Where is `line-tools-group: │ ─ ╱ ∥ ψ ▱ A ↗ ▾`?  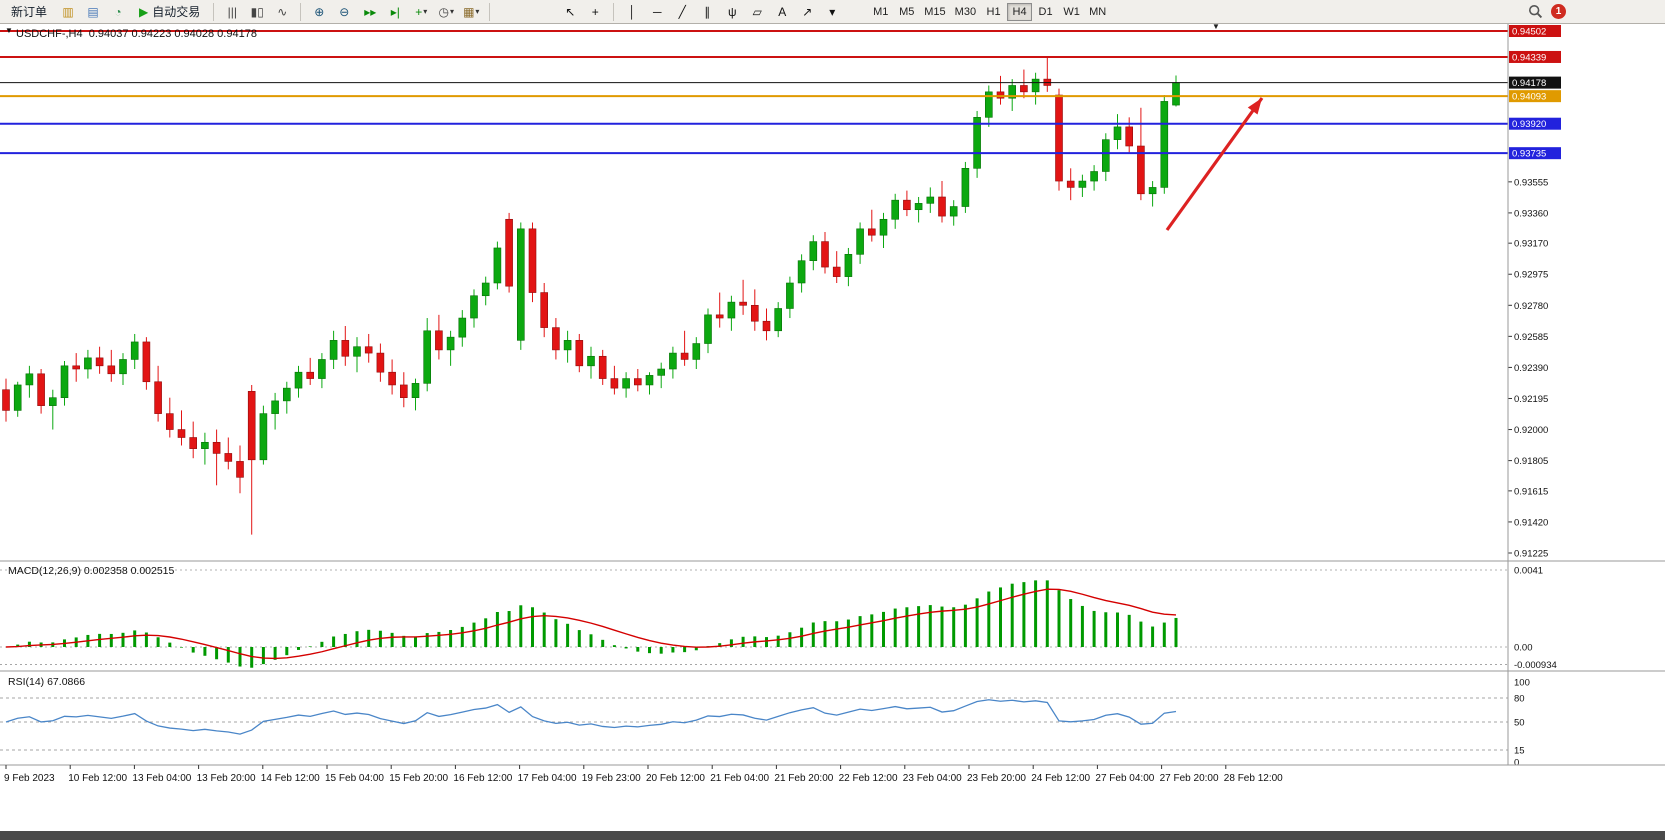 line-tools-group: │ ─ ╱ ∥ ψ ▱ A ↗ ▾ is located at coordinates (732, 12).